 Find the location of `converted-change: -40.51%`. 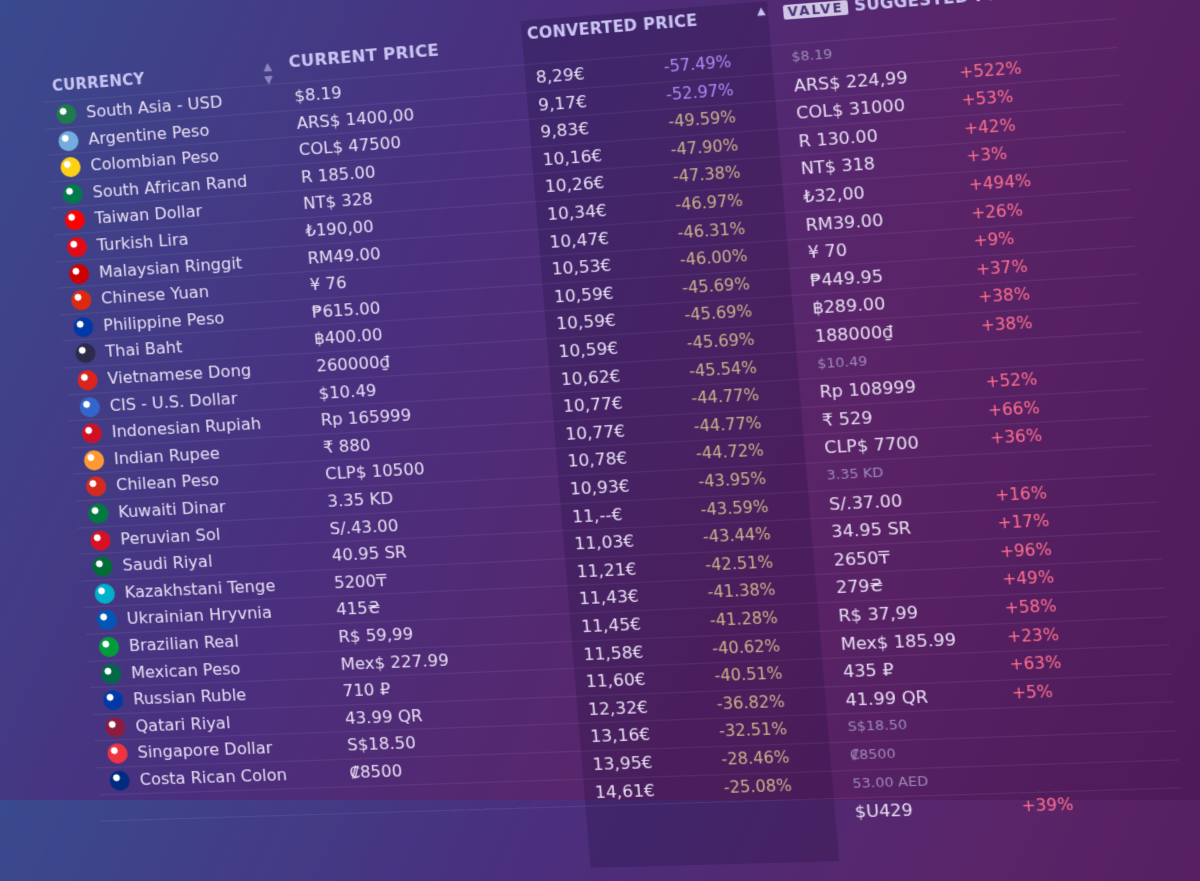

converted-change: -40.51% is located at coordinates (748, 675).